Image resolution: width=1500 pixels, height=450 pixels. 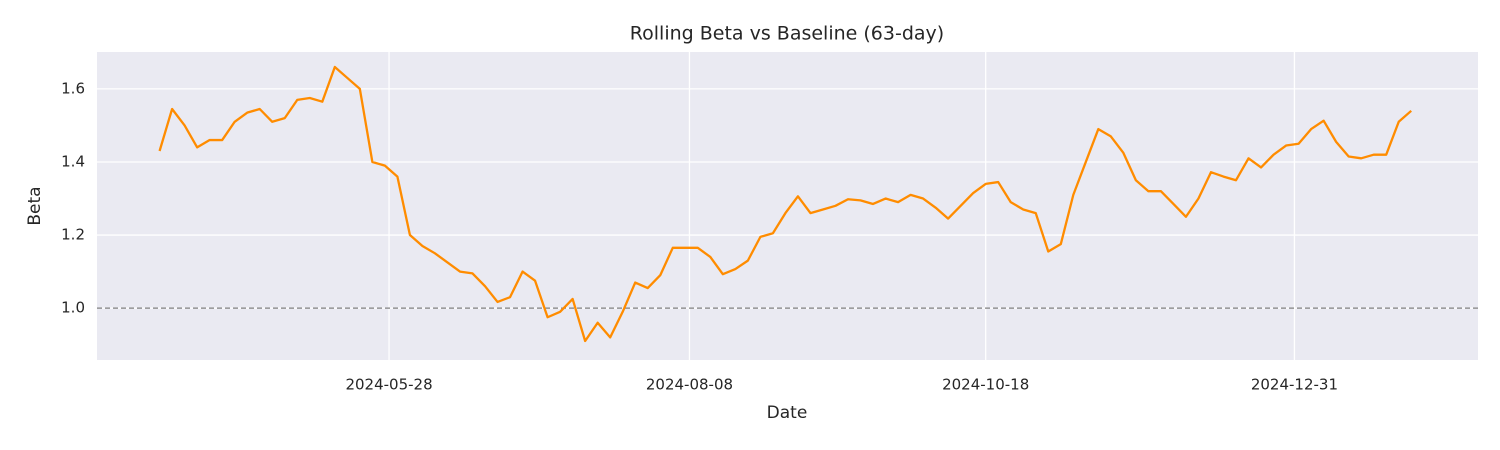 What do you see at coordinates (388, 385) in the screenshot?
I see `x-tick-label: 2024-05-28` at bounding box center [388, 385].